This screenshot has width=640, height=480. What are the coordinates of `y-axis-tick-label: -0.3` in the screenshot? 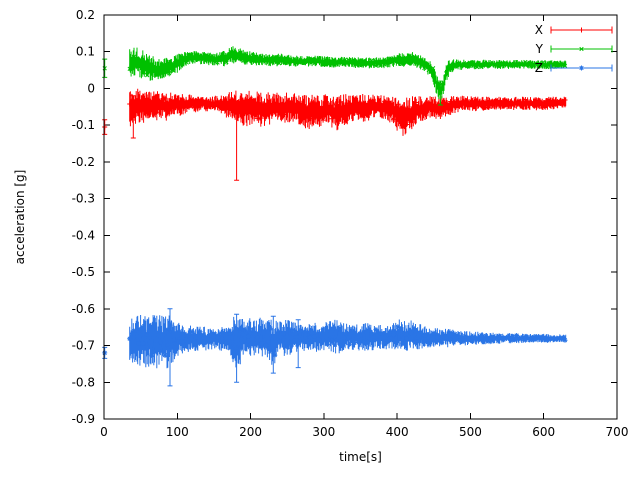 It's located at (83, 199).